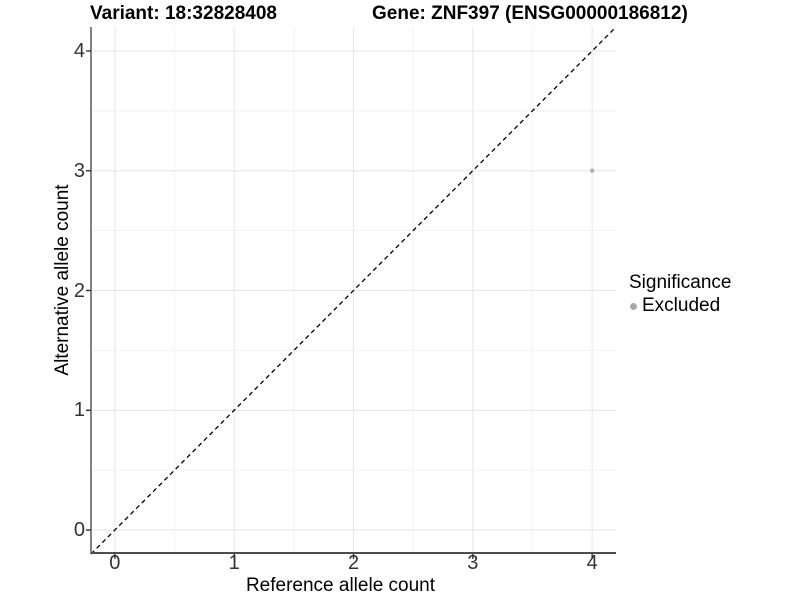 The height and width of the screenshot is (600, 800). Describe the element at coordinates (680, 282) in the screenshot. I see `legend-title: Significance` at that location.